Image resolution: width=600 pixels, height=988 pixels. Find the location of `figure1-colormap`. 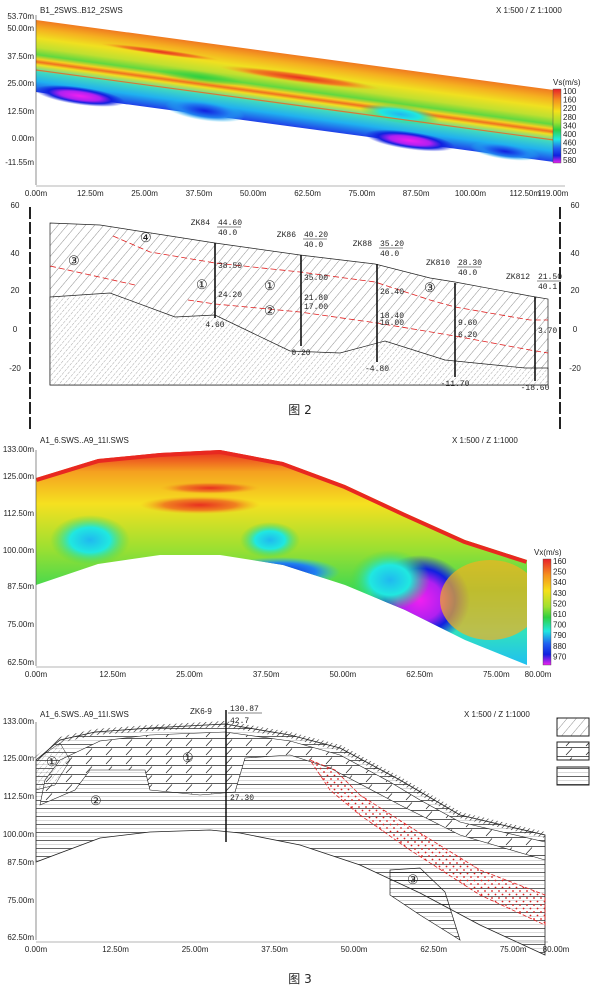

figure1-colormap is located at coordinates (294, 91).